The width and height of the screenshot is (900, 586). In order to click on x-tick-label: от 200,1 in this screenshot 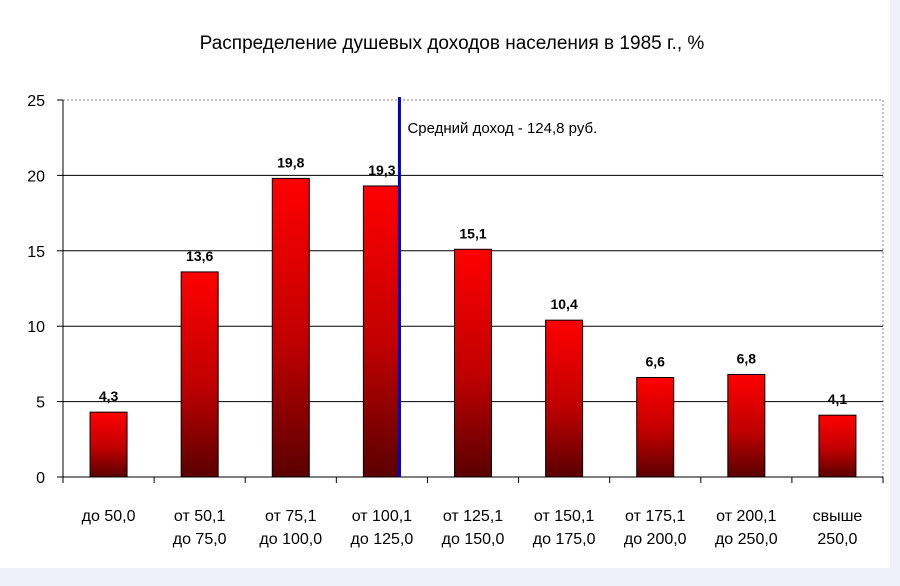, I will do `click(746, 516)`.